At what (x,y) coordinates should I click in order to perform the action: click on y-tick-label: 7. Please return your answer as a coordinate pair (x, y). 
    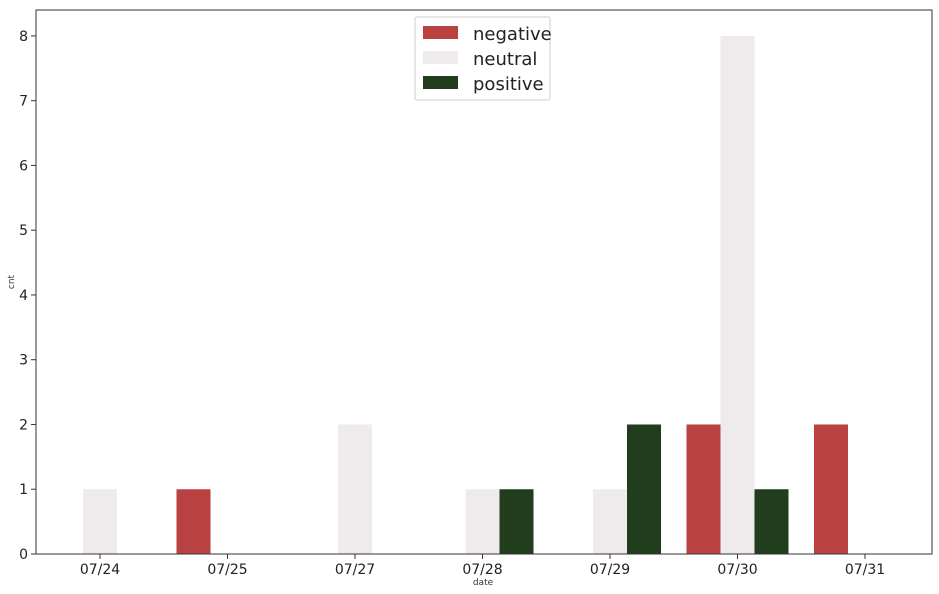
    Looking at the image, I should click on (23, 102).